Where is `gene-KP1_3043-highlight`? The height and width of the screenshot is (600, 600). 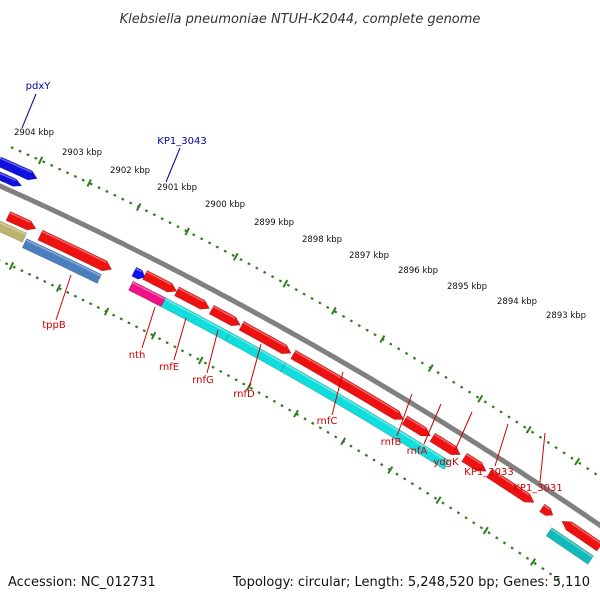 gene-KP1_3043-highlight is located at coordinates (138, 270).